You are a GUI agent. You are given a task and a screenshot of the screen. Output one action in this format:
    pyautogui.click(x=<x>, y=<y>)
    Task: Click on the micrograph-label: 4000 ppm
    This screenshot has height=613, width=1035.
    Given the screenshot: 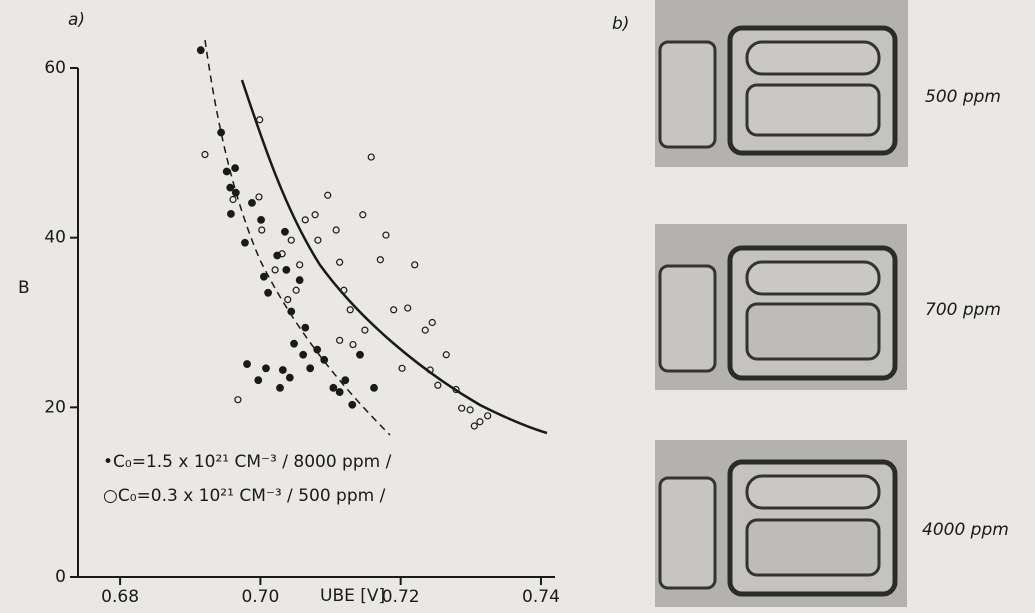 What is the action you would take?
    pyautogui.click(x=965, y=530)
    